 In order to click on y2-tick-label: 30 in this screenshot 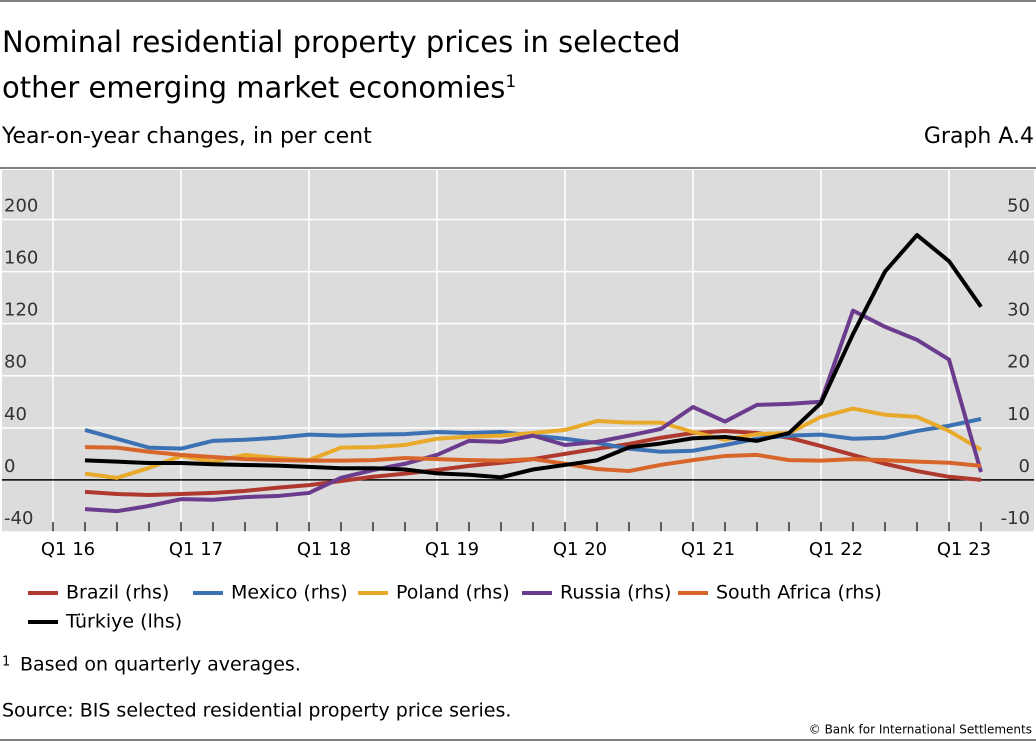, I will do `click(1018, 310)`.